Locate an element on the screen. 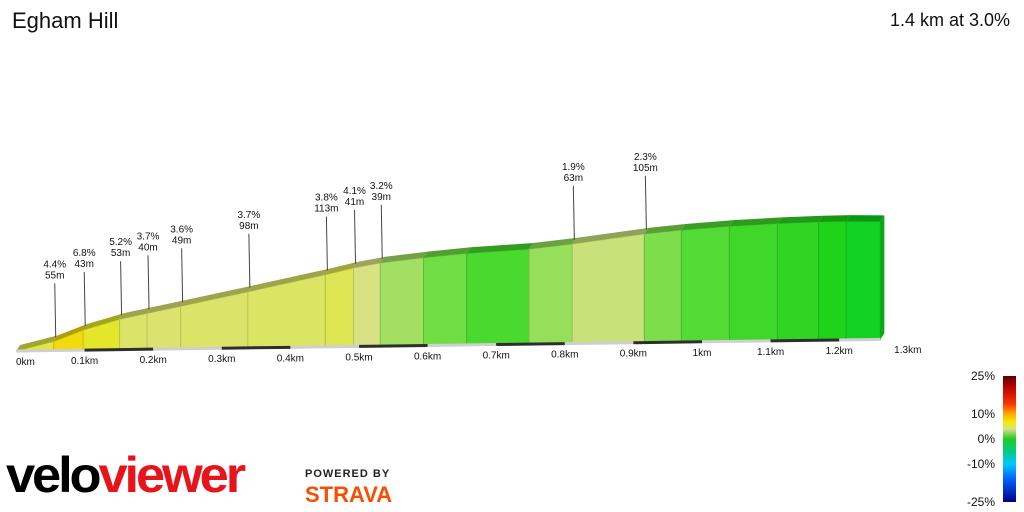  annotation-length: 105m is located at coordinates (645, 168).